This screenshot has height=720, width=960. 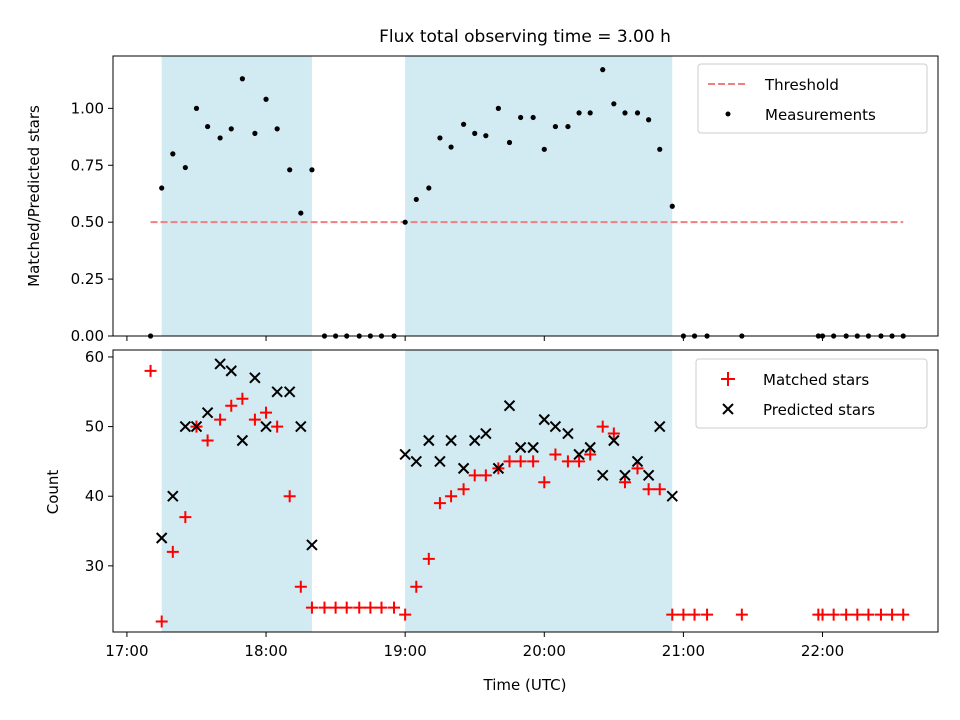 I want to click on x-tick-label: 19:00, so click(x=405, y=651).